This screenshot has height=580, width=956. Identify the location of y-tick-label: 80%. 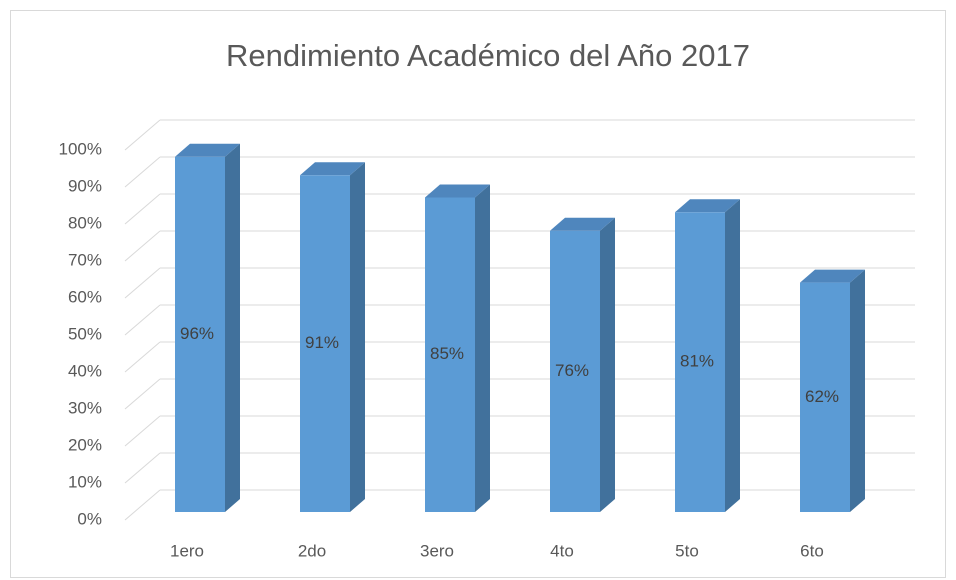
(85, 222).